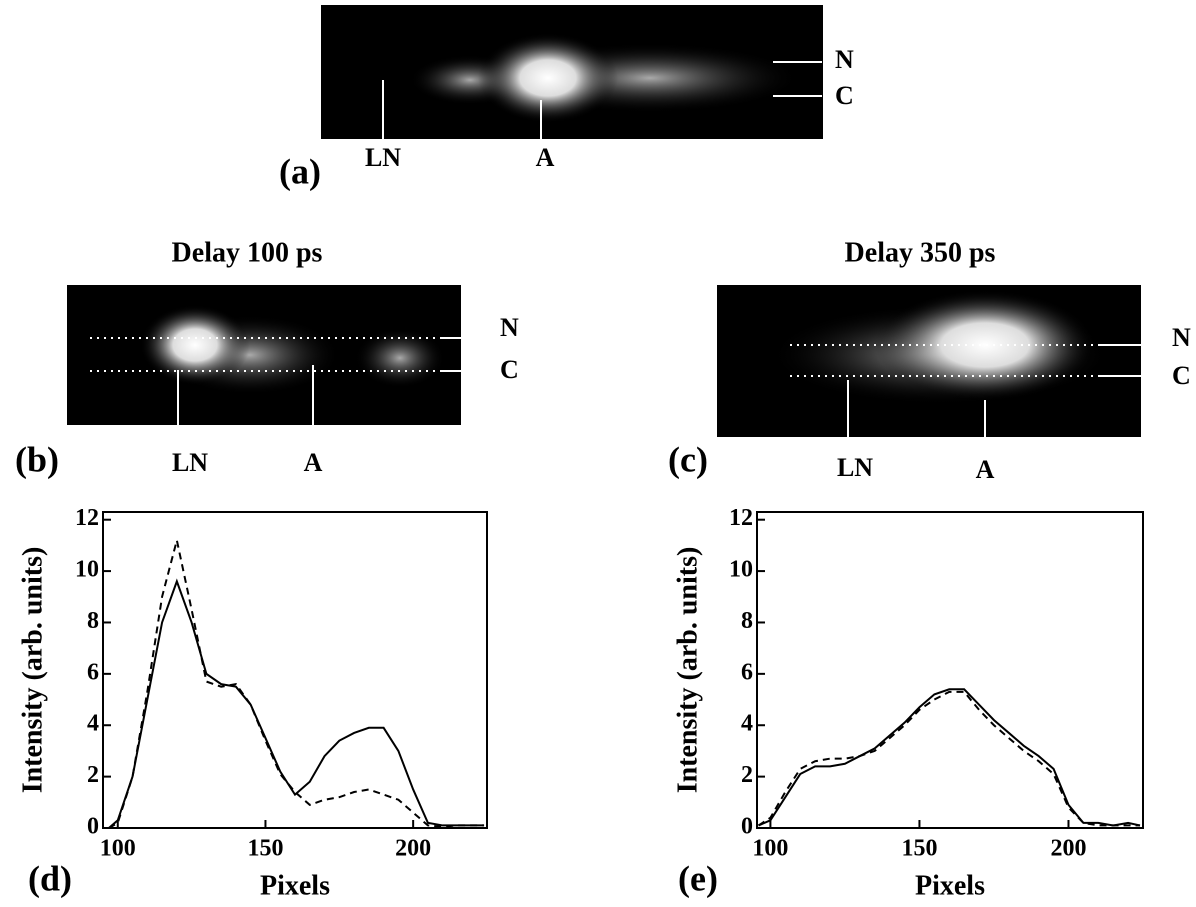 This screenshot has height=907, width=1196. What do you see at coordinates (572, 72) in the screenshot?
I see `image-a` at bounding box center [572, 72].